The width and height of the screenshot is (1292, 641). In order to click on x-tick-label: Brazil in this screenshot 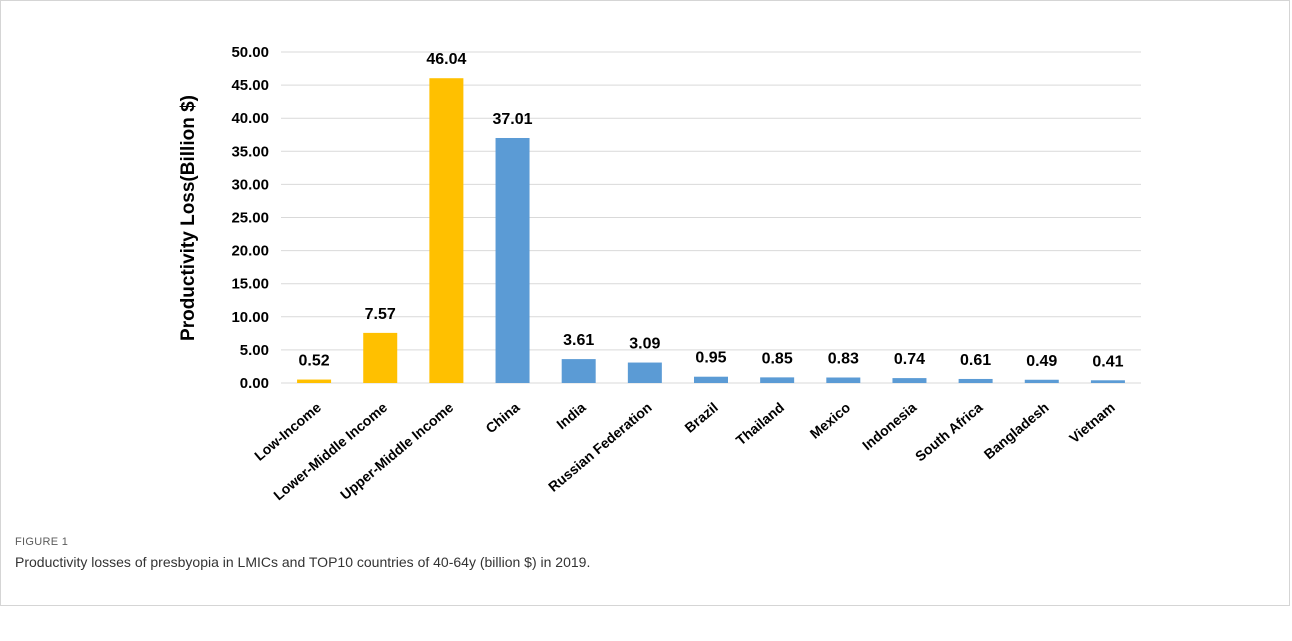, I will do `click(700, 417)`.